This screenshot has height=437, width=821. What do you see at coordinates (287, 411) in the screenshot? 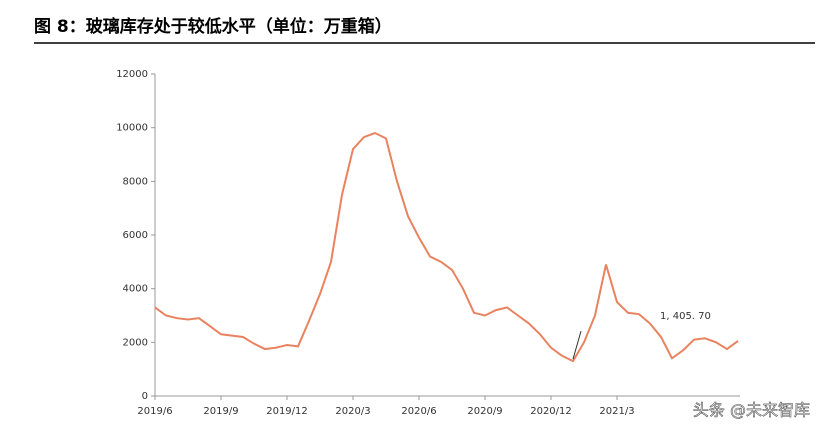
I see `x-tick-label: 2019/12` at bounding box center [287, 411].